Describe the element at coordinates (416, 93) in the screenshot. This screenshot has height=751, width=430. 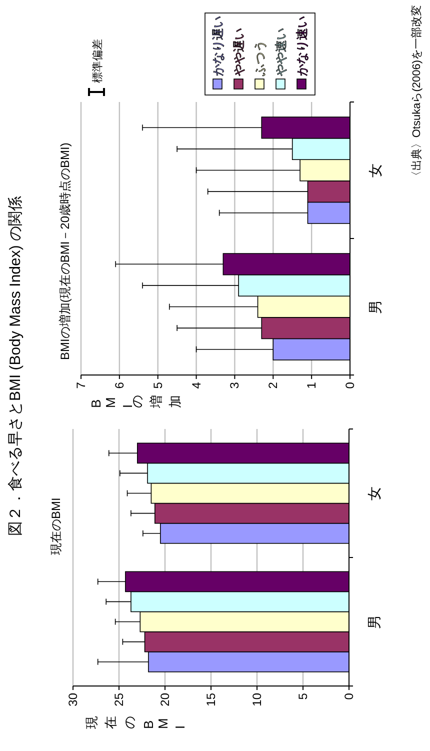
I see `text: 〈出典〉Otsukaら(2006)を一部改変` at that location.